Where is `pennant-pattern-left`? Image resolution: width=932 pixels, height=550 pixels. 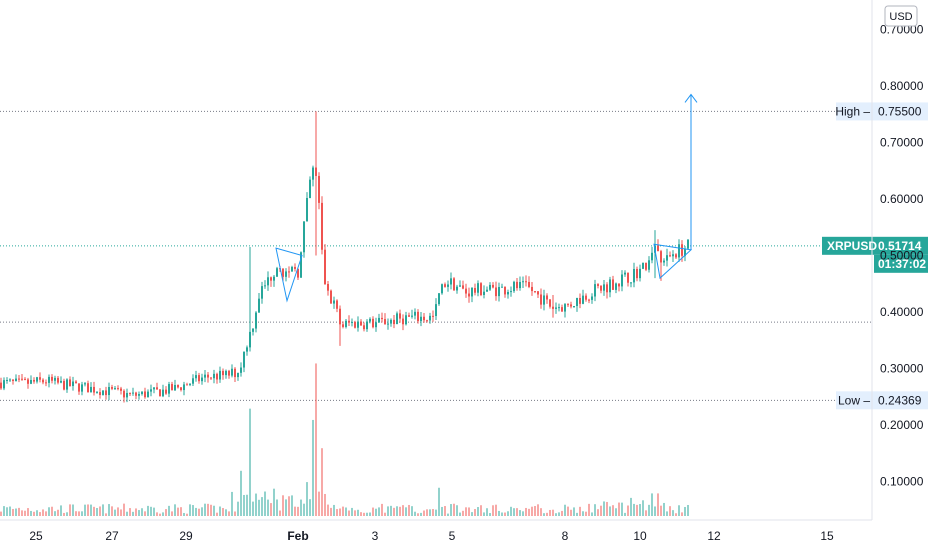 pennant-pattern-left is located at coordinates (289, 275).